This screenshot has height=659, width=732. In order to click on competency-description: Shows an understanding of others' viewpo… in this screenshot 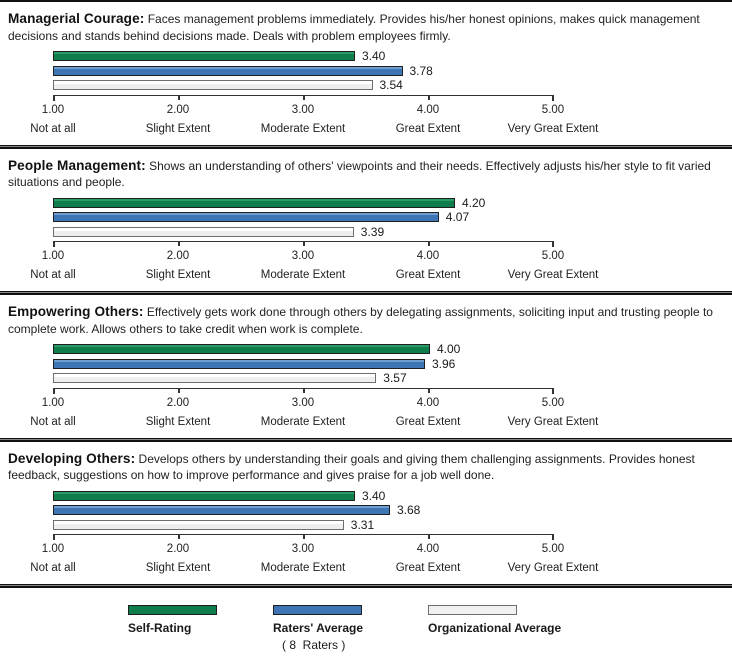, I will do `click(359, 174)`.